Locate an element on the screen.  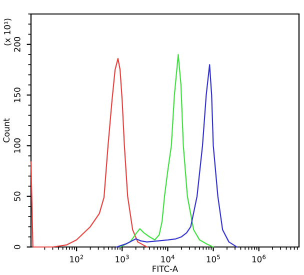
x-tick-label: 10$^{6}$ is located at coordinates (259, 258).